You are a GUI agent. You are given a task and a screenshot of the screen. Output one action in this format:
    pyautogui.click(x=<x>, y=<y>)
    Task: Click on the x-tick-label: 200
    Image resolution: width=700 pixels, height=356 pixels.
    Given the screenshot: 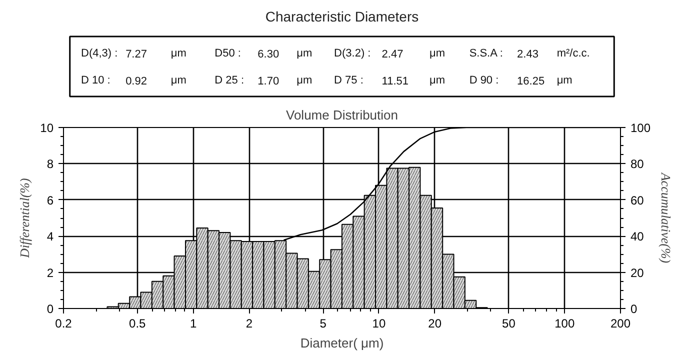 What is the action you would take?
    pyautogui.click(x=620, y=323)
    